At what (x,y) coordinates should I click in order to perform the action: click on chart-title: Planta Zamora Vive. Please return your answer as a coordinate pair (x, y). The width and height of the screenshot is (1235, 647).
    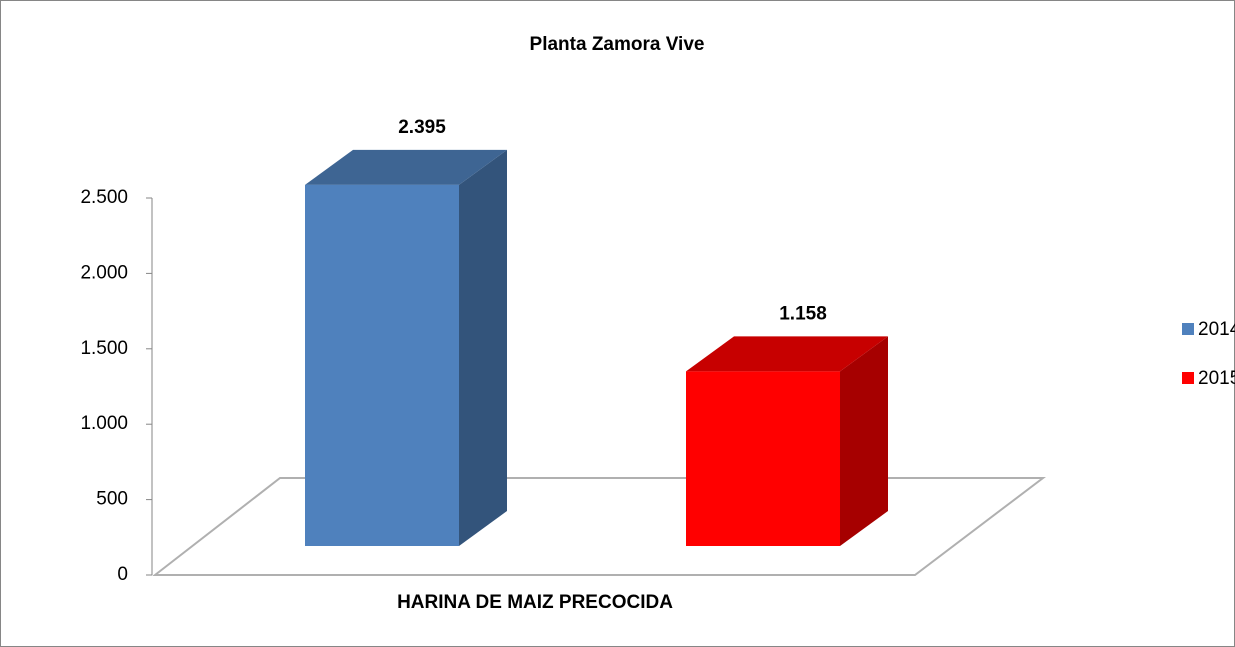
    Looking at the image, I should click on (617, 44).